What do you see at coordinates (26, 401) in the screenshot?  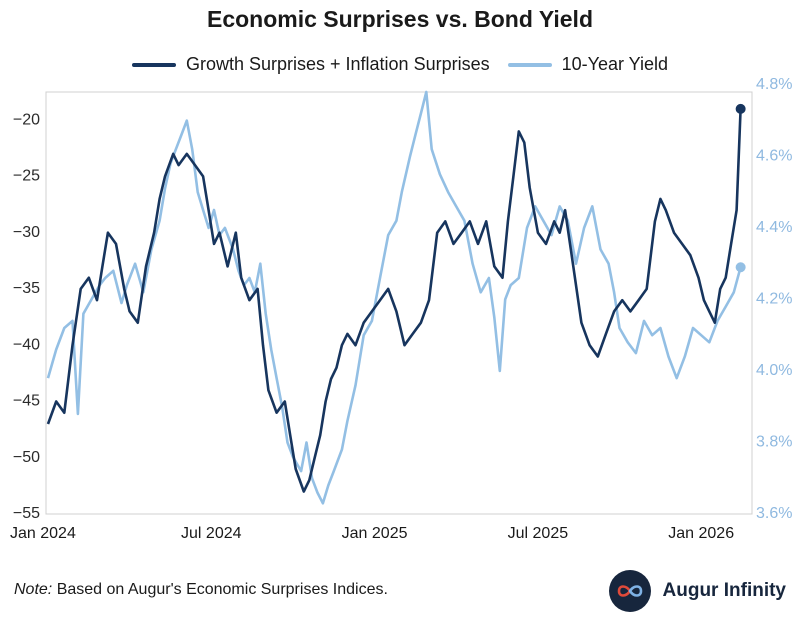 I see `left-axis-tick-label: −45` at bounding box center [26, 401].